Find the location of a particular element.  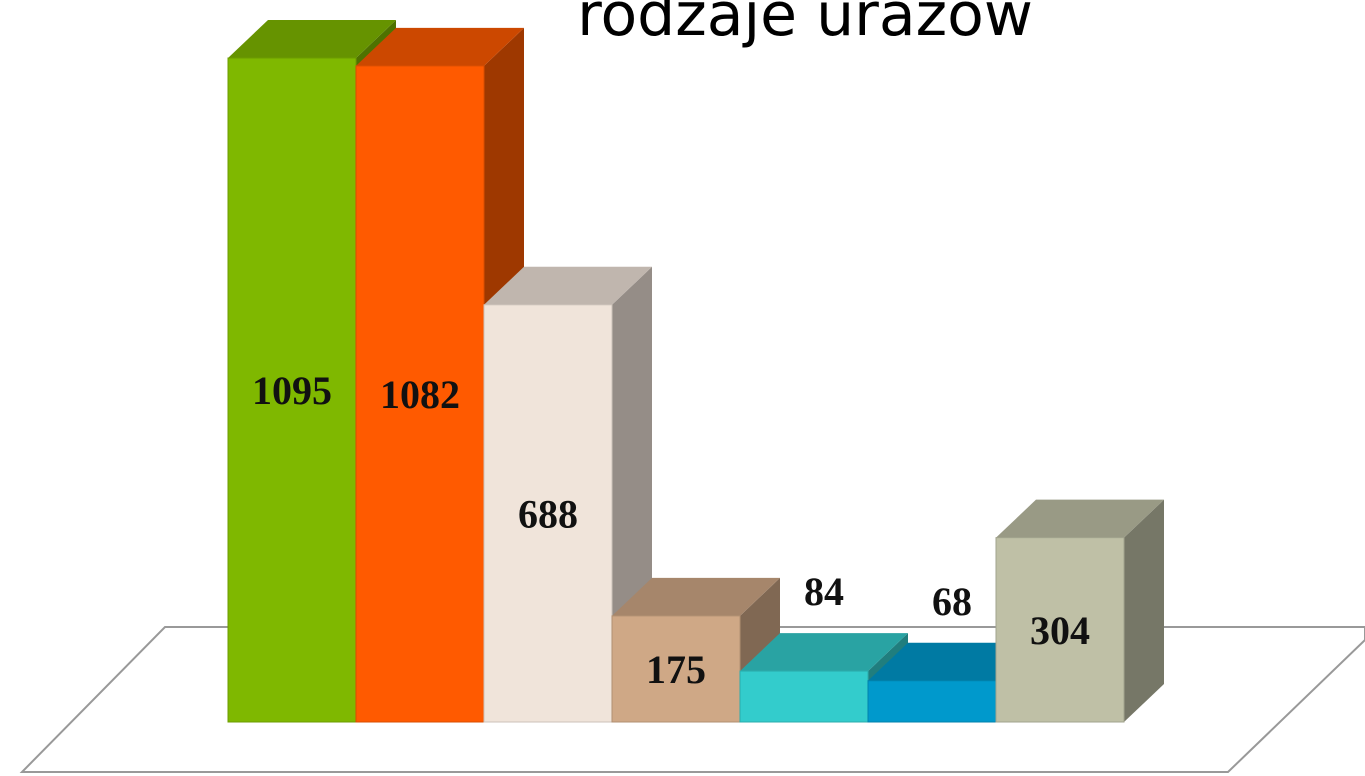

value-label: 1082 is located at coordinates (420, 394).